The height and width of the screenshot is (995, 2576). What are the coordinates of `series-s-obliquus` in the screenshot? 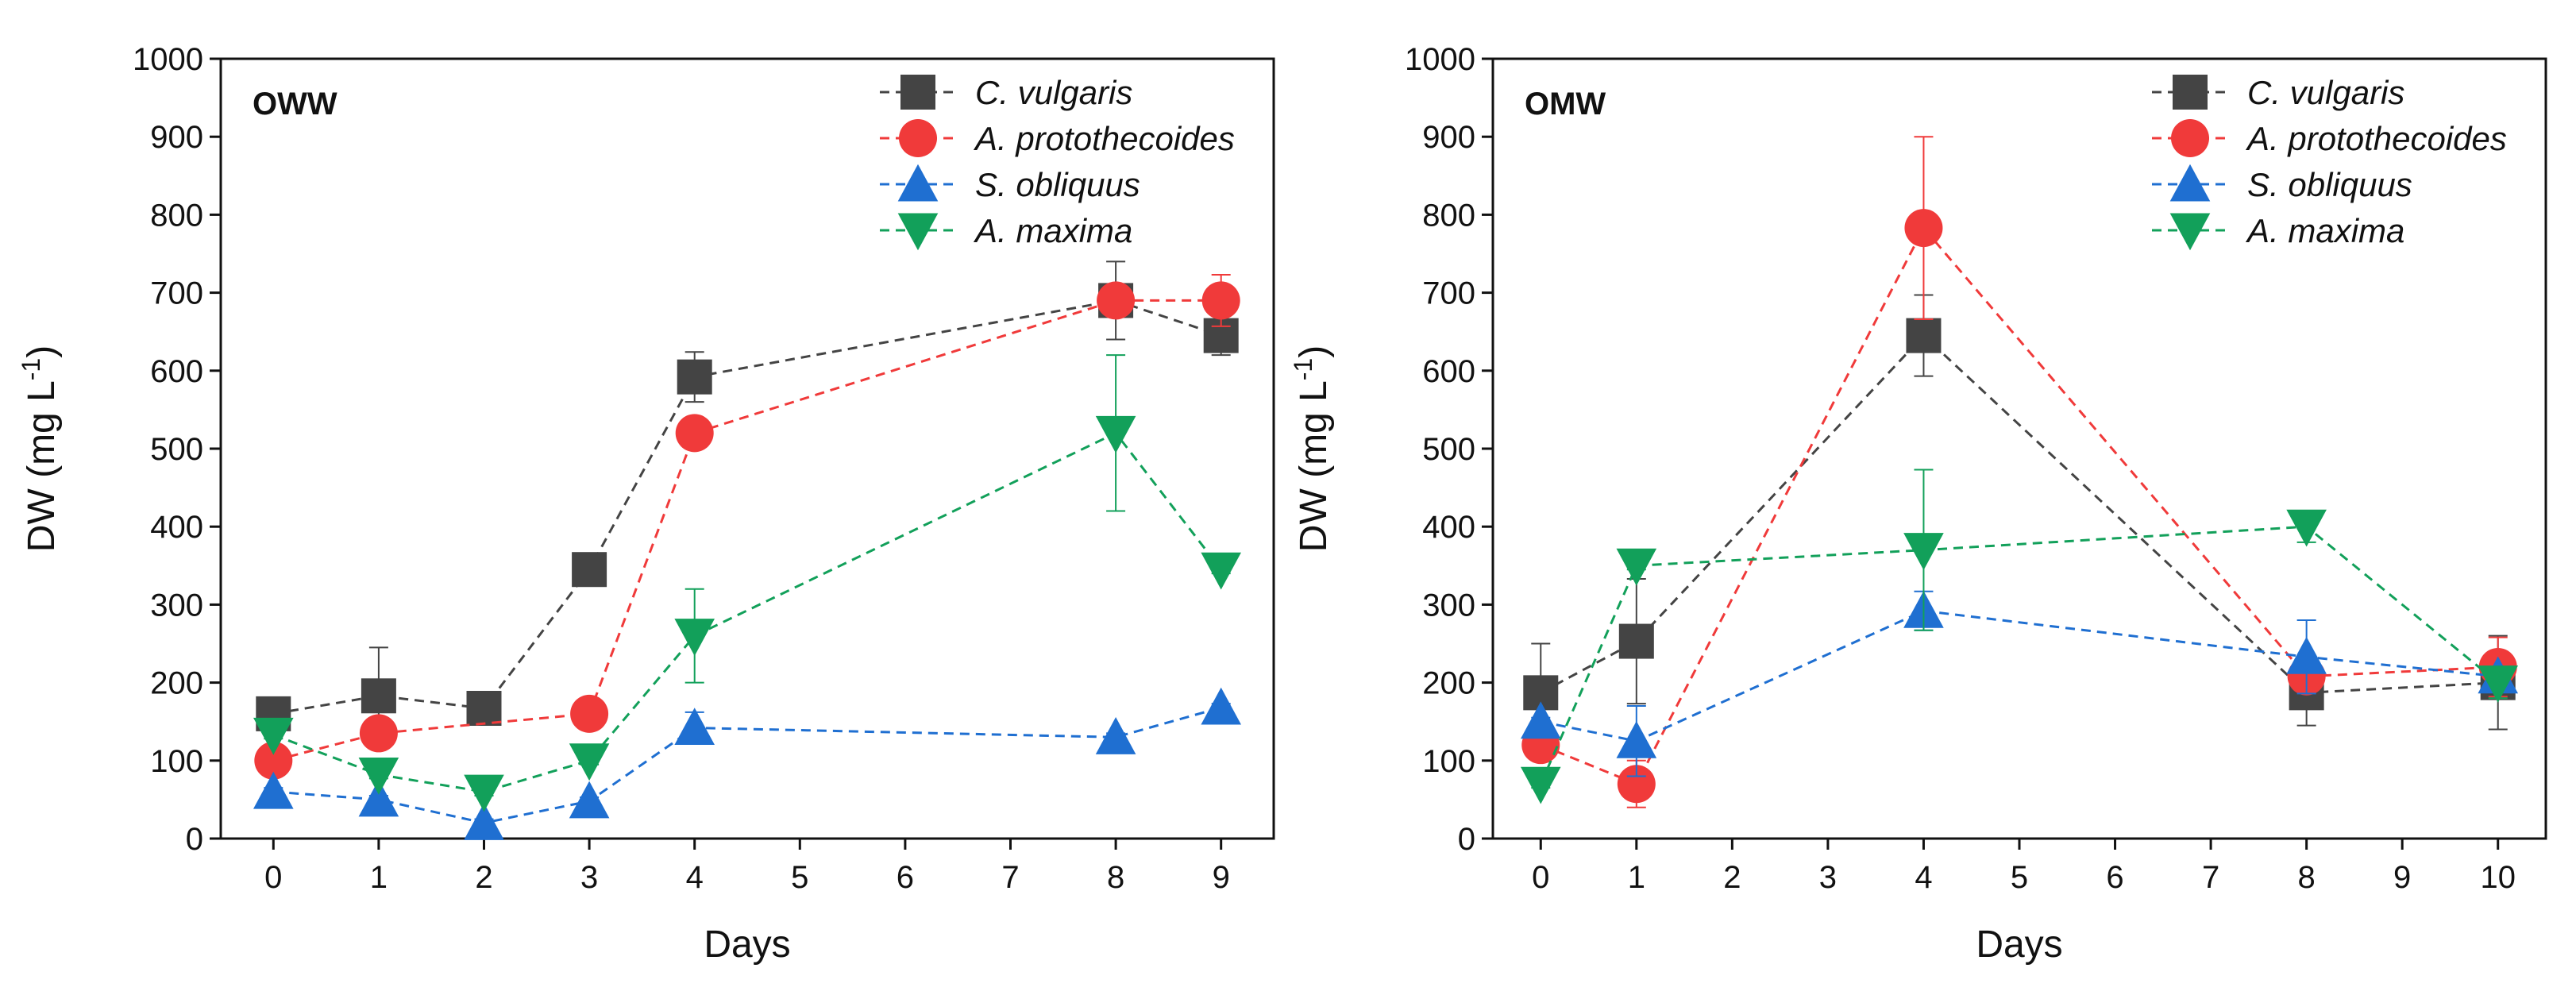 It's located at (2019, 683).